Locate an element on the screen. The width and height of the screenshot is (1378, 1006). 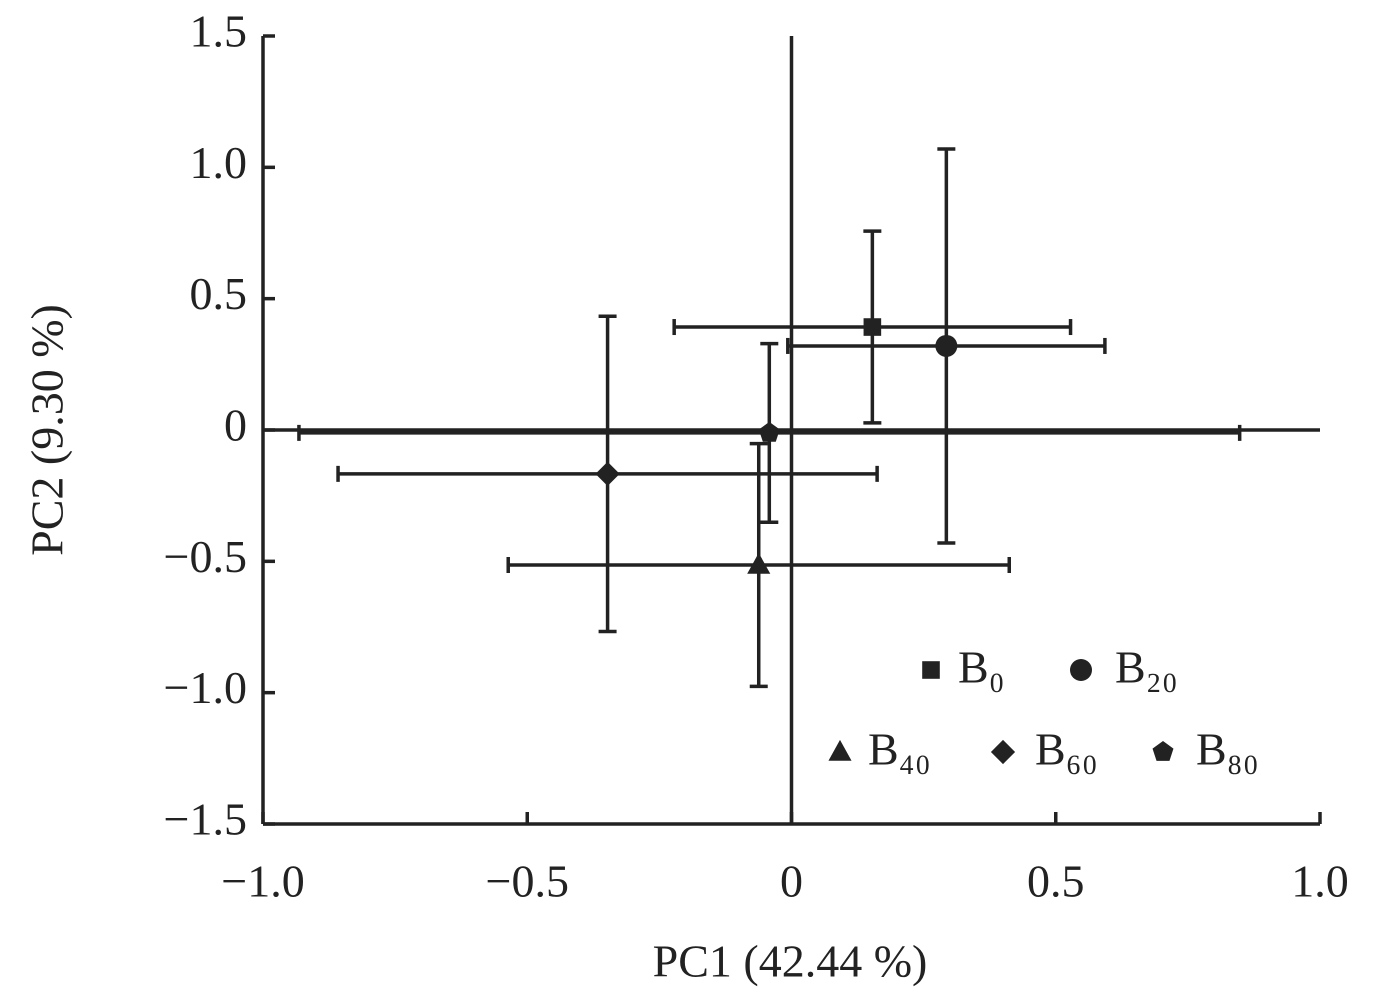
y-tick-label: −1.0 is located at coordinates (205, 687).